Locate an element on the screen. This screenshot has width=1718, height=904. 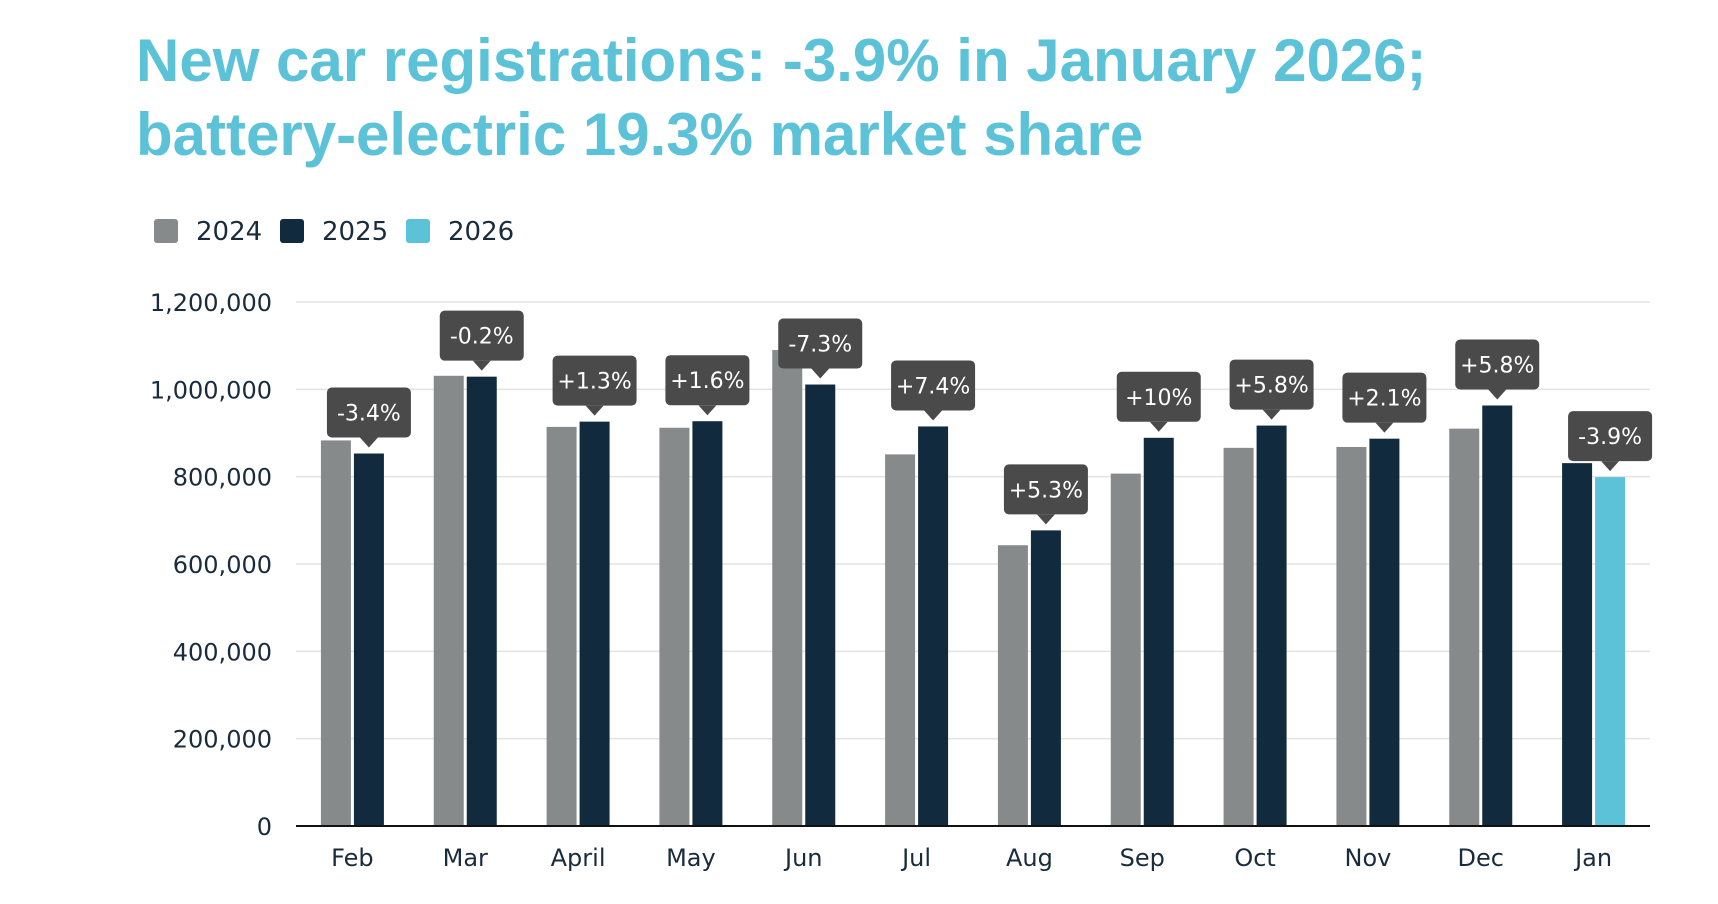
bar-Feb-2025 is located at coordinates (368, 639).